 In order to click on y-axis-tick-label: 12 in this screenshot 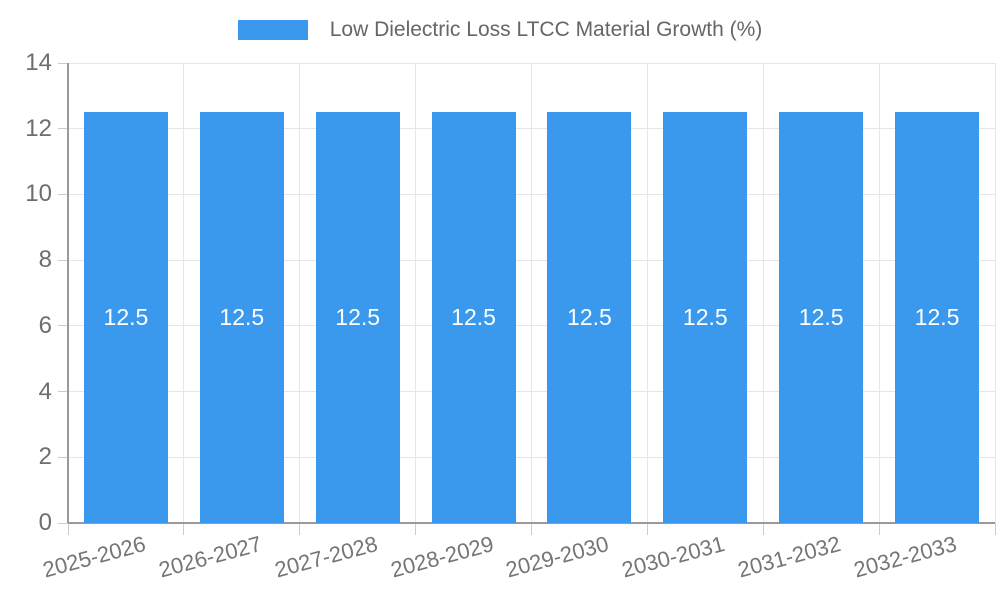, I will do `click(38, 128)`.